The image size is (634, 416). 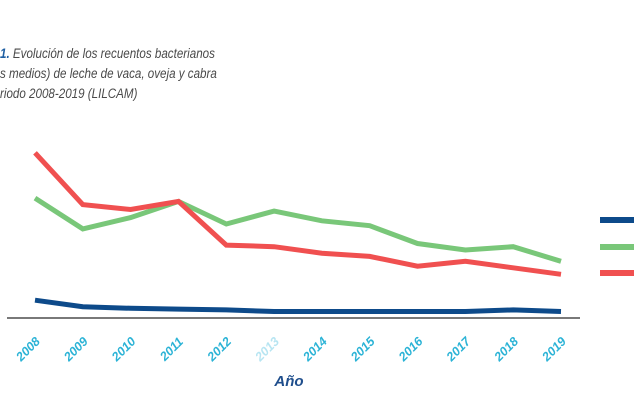 What do you see at coordinates (315, 349) in the screenshot?
I see `x-tick-label: 2014` at bounding box center [315, 349].